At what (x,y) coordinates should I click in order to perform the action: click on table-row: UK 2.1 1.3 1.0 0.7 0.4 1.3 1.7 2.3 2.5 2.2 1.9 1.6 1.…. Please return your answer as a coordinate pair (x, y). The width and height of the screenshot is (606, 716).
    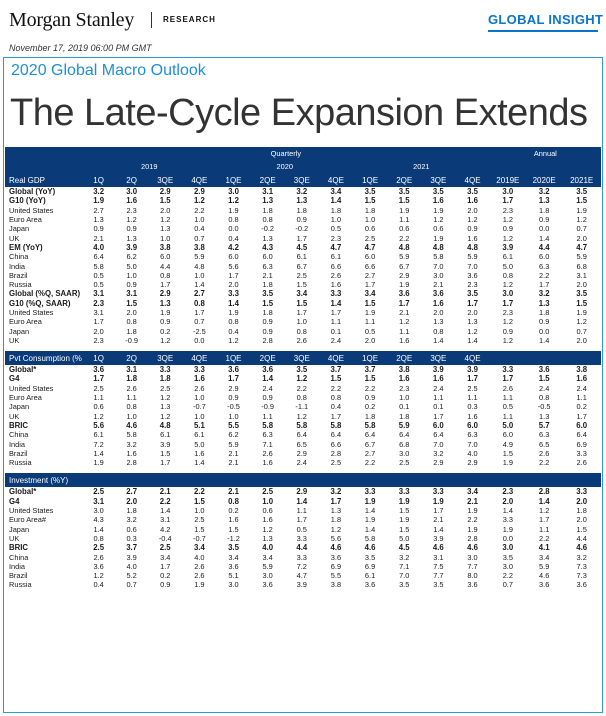
    Looking at the image, I should click on (303, 238).